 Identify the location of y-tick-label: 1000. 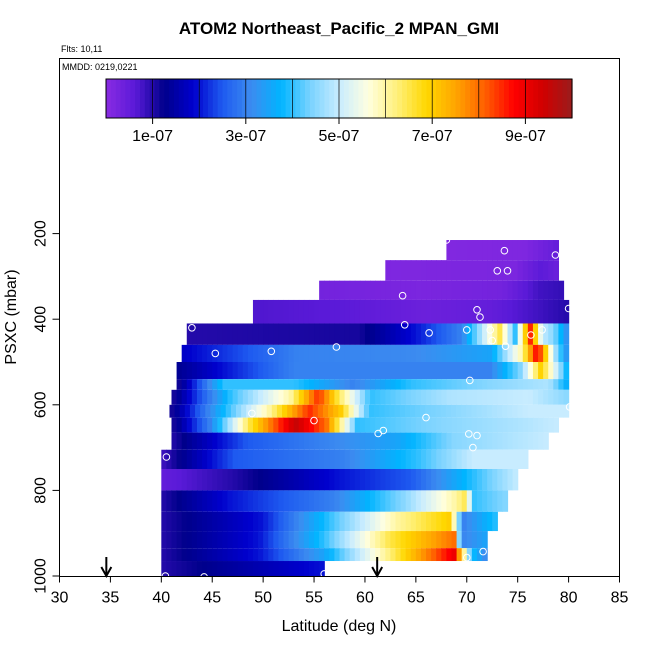
(41, 576).